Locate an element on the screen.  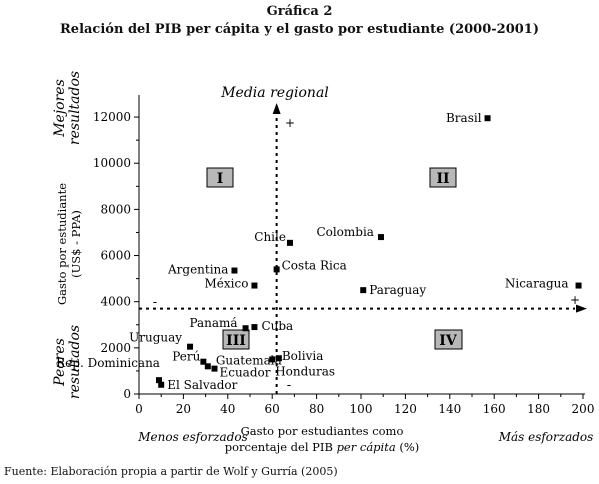
quadrant-IV-label: IV is located at coordinates (448, 341).